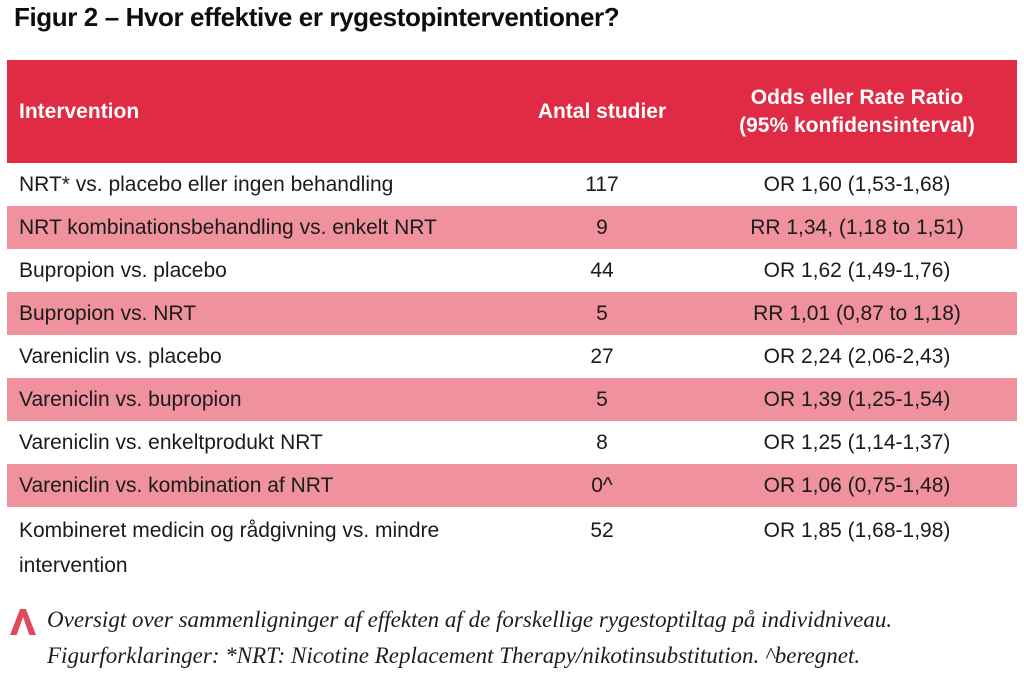  What do you see at coordinates (857, 97) in the screenshot?
I see `col-header-ratio-line1: Odds eller Rate Ratio` at bounding box center [857, 97].